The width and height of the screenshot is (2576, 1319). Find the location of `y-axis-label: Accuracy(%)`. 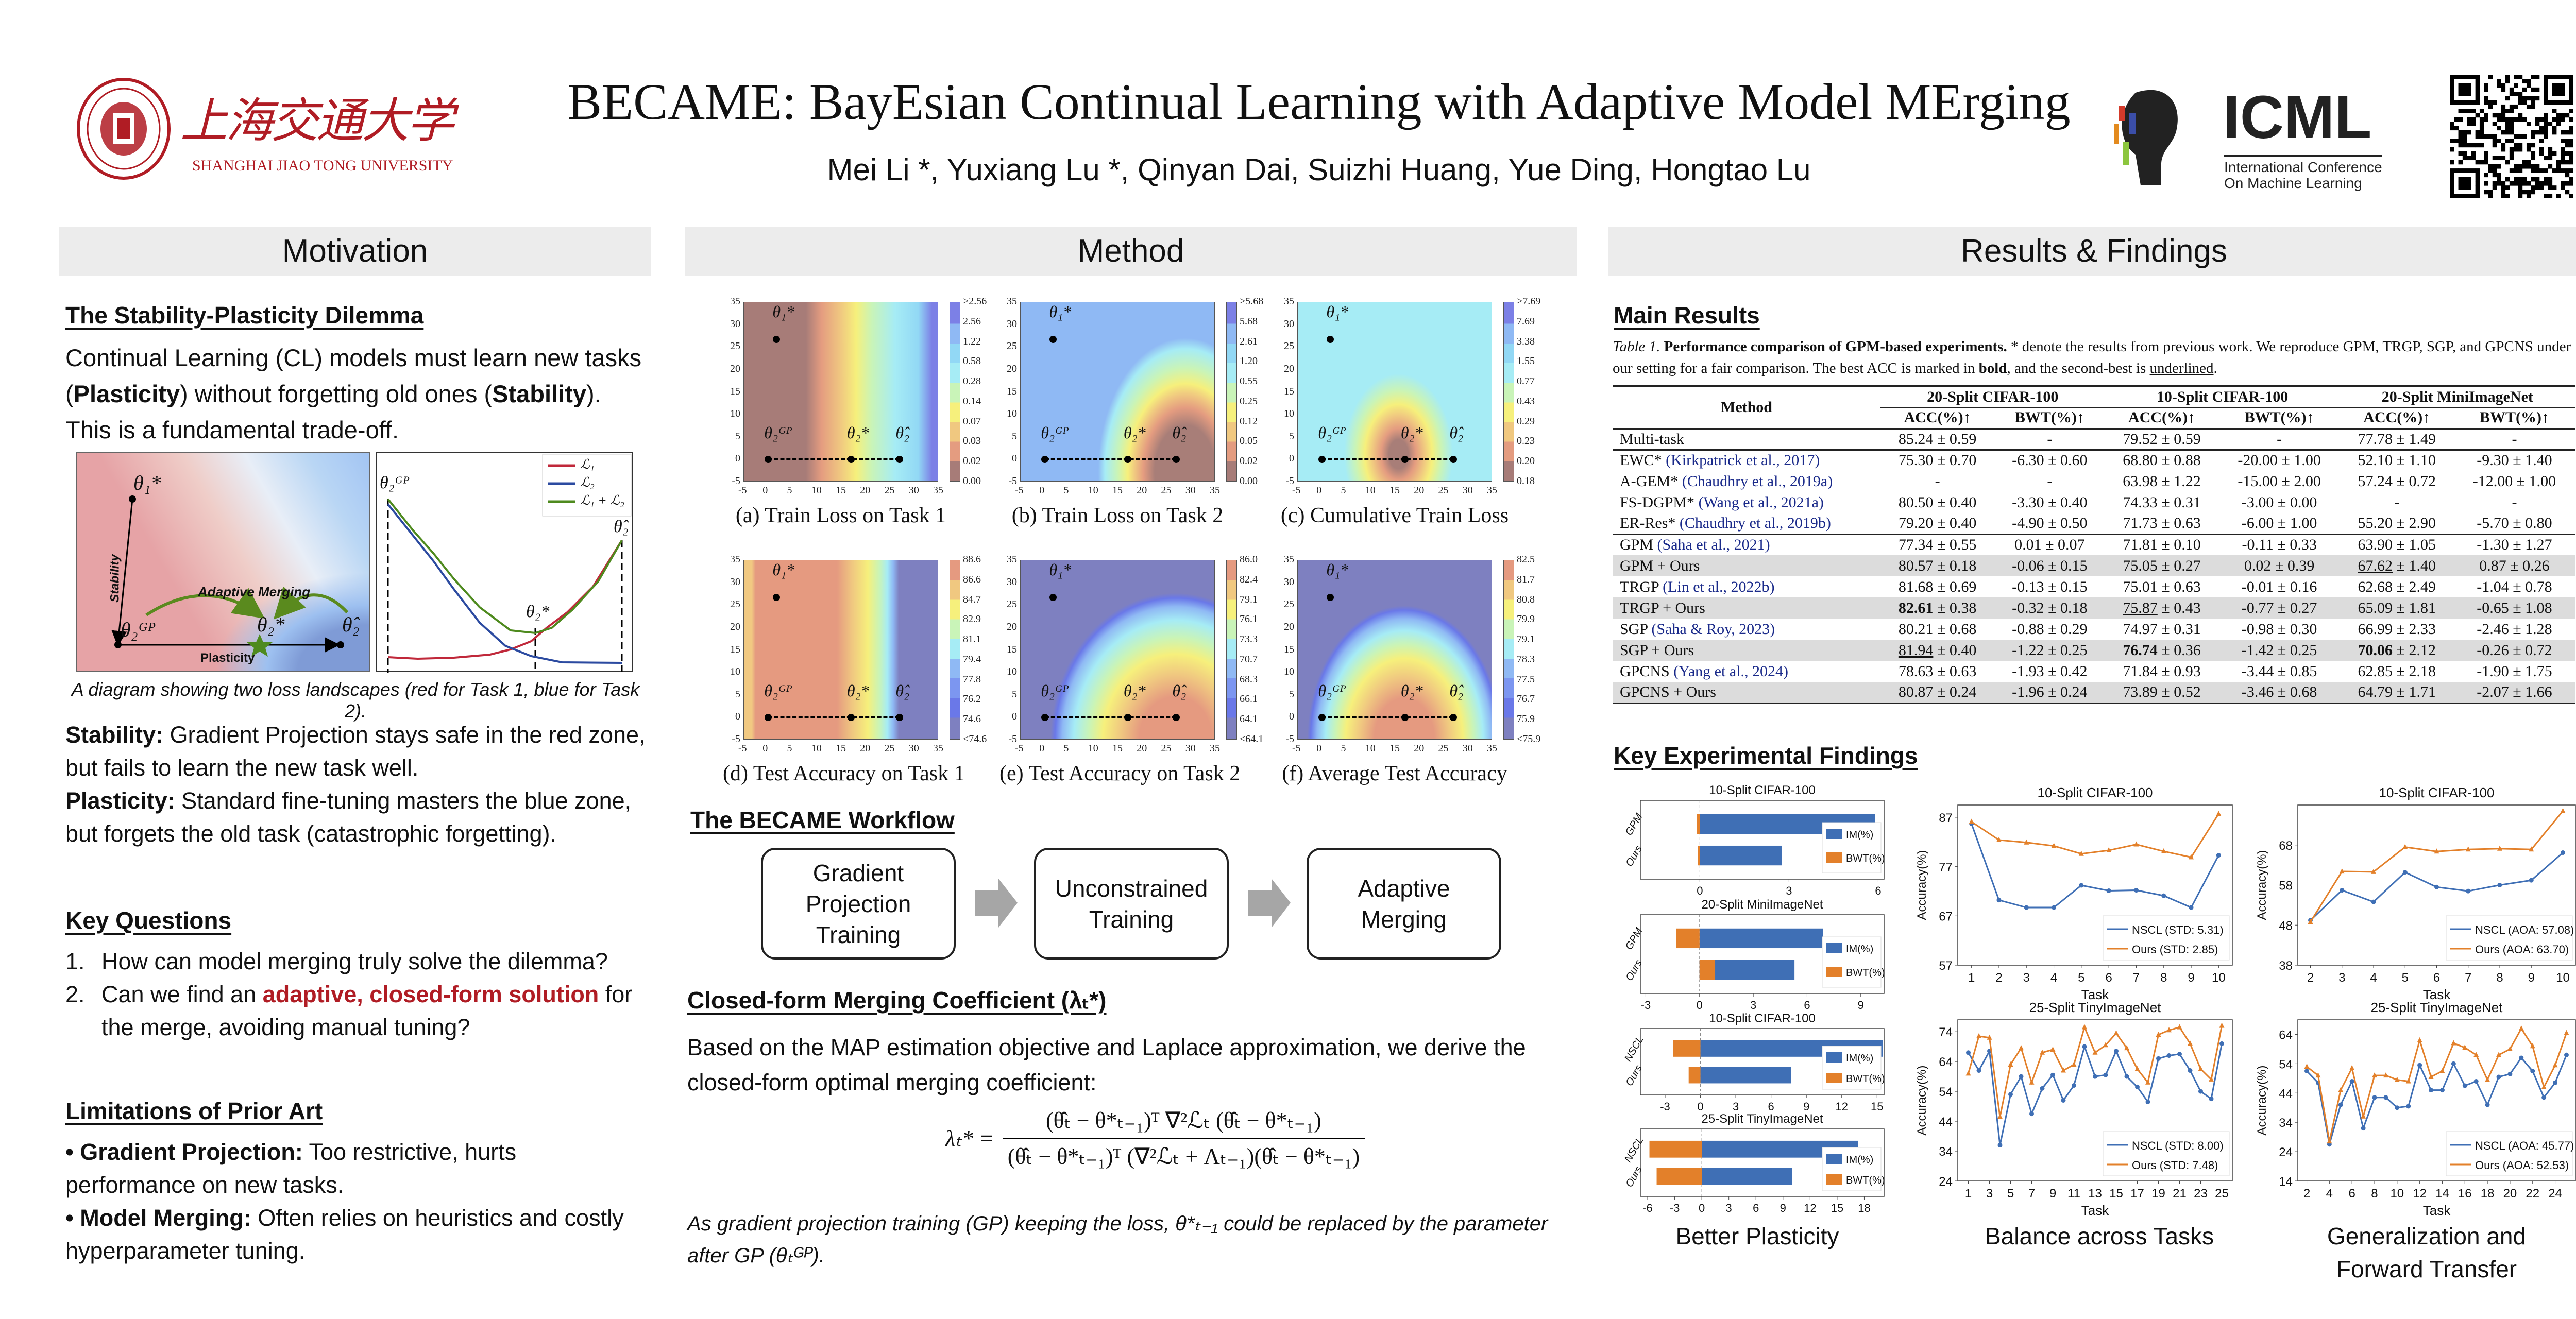

y-axis-label: Accuracy(%) is located at coordinates (1922, 1100).